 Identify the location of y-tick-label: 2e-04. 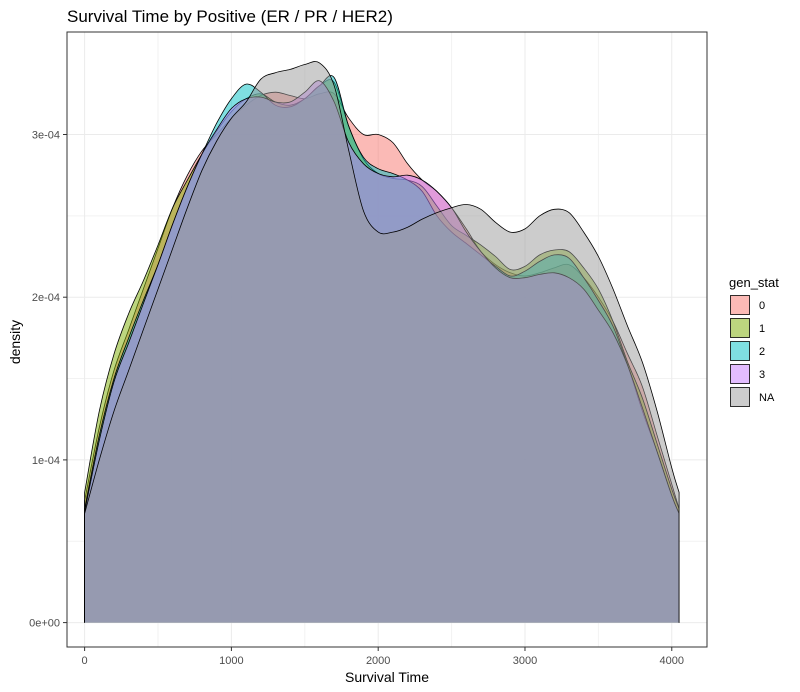
(46, 298).